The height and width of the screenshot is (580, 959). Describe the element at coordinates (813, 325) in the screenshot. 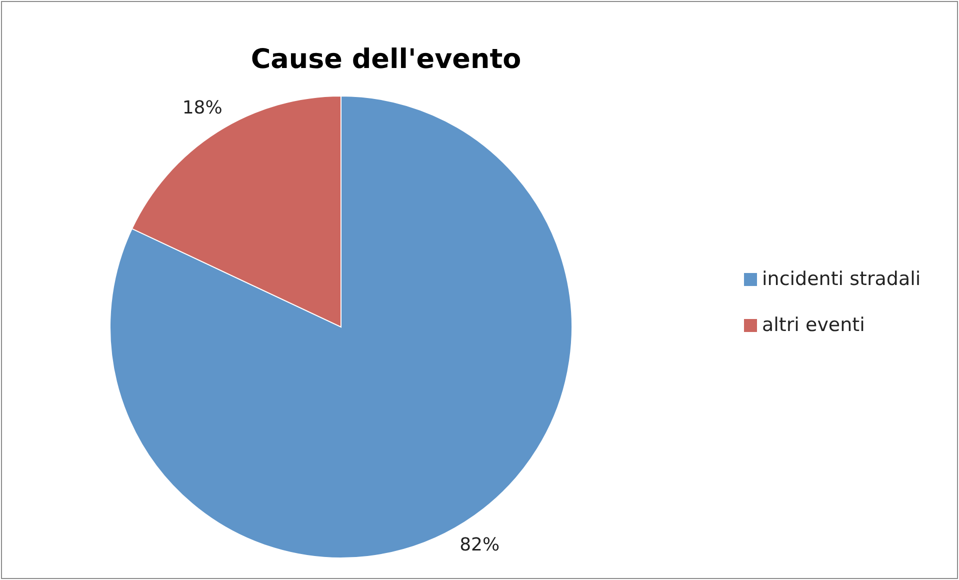

I see `legend-label: altri eventi` at that location.